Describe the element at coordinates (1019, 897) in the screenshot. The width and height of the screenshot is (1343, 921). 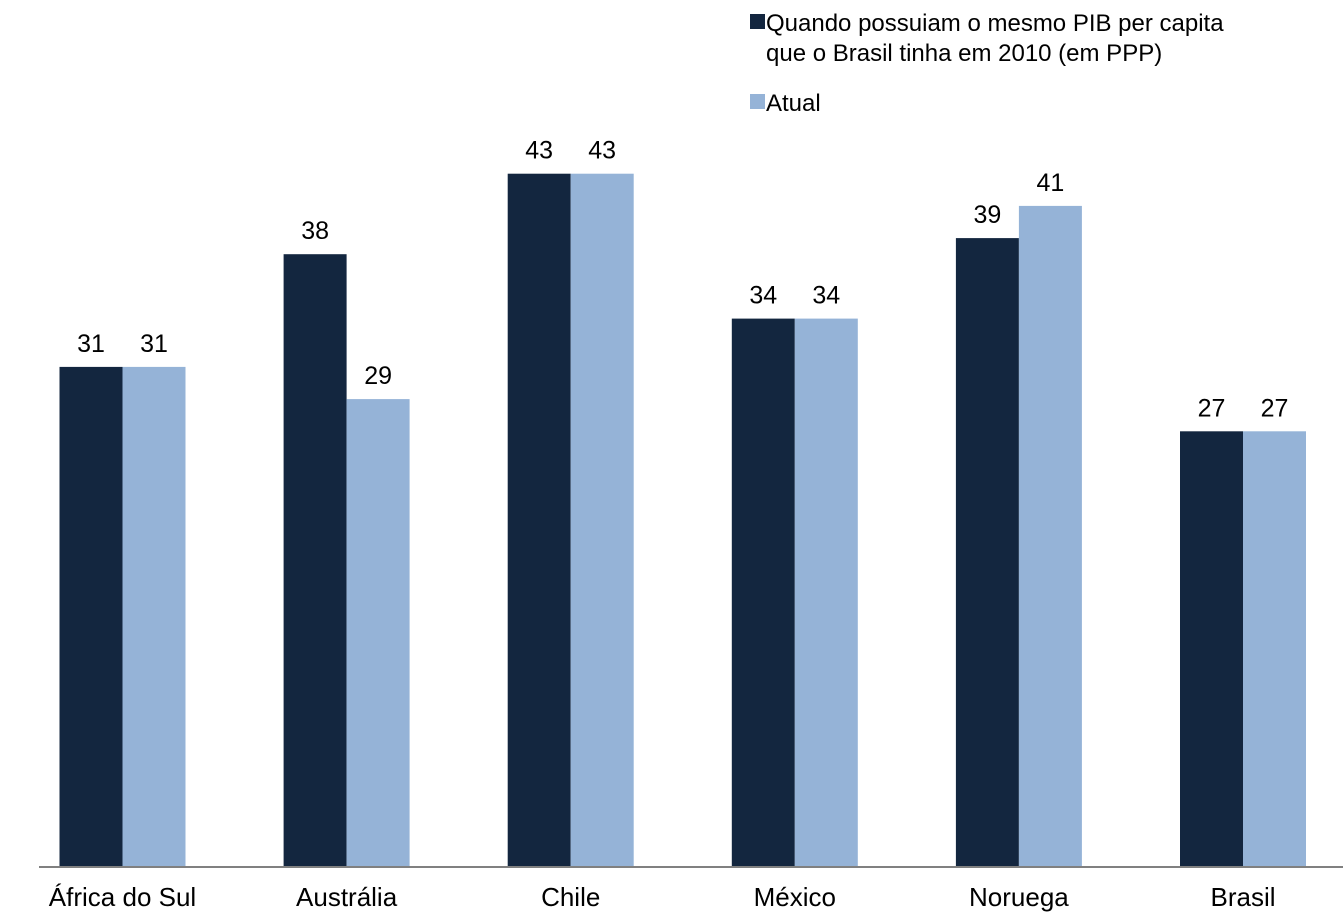
I see `category-label-4: Noruega` at that location.